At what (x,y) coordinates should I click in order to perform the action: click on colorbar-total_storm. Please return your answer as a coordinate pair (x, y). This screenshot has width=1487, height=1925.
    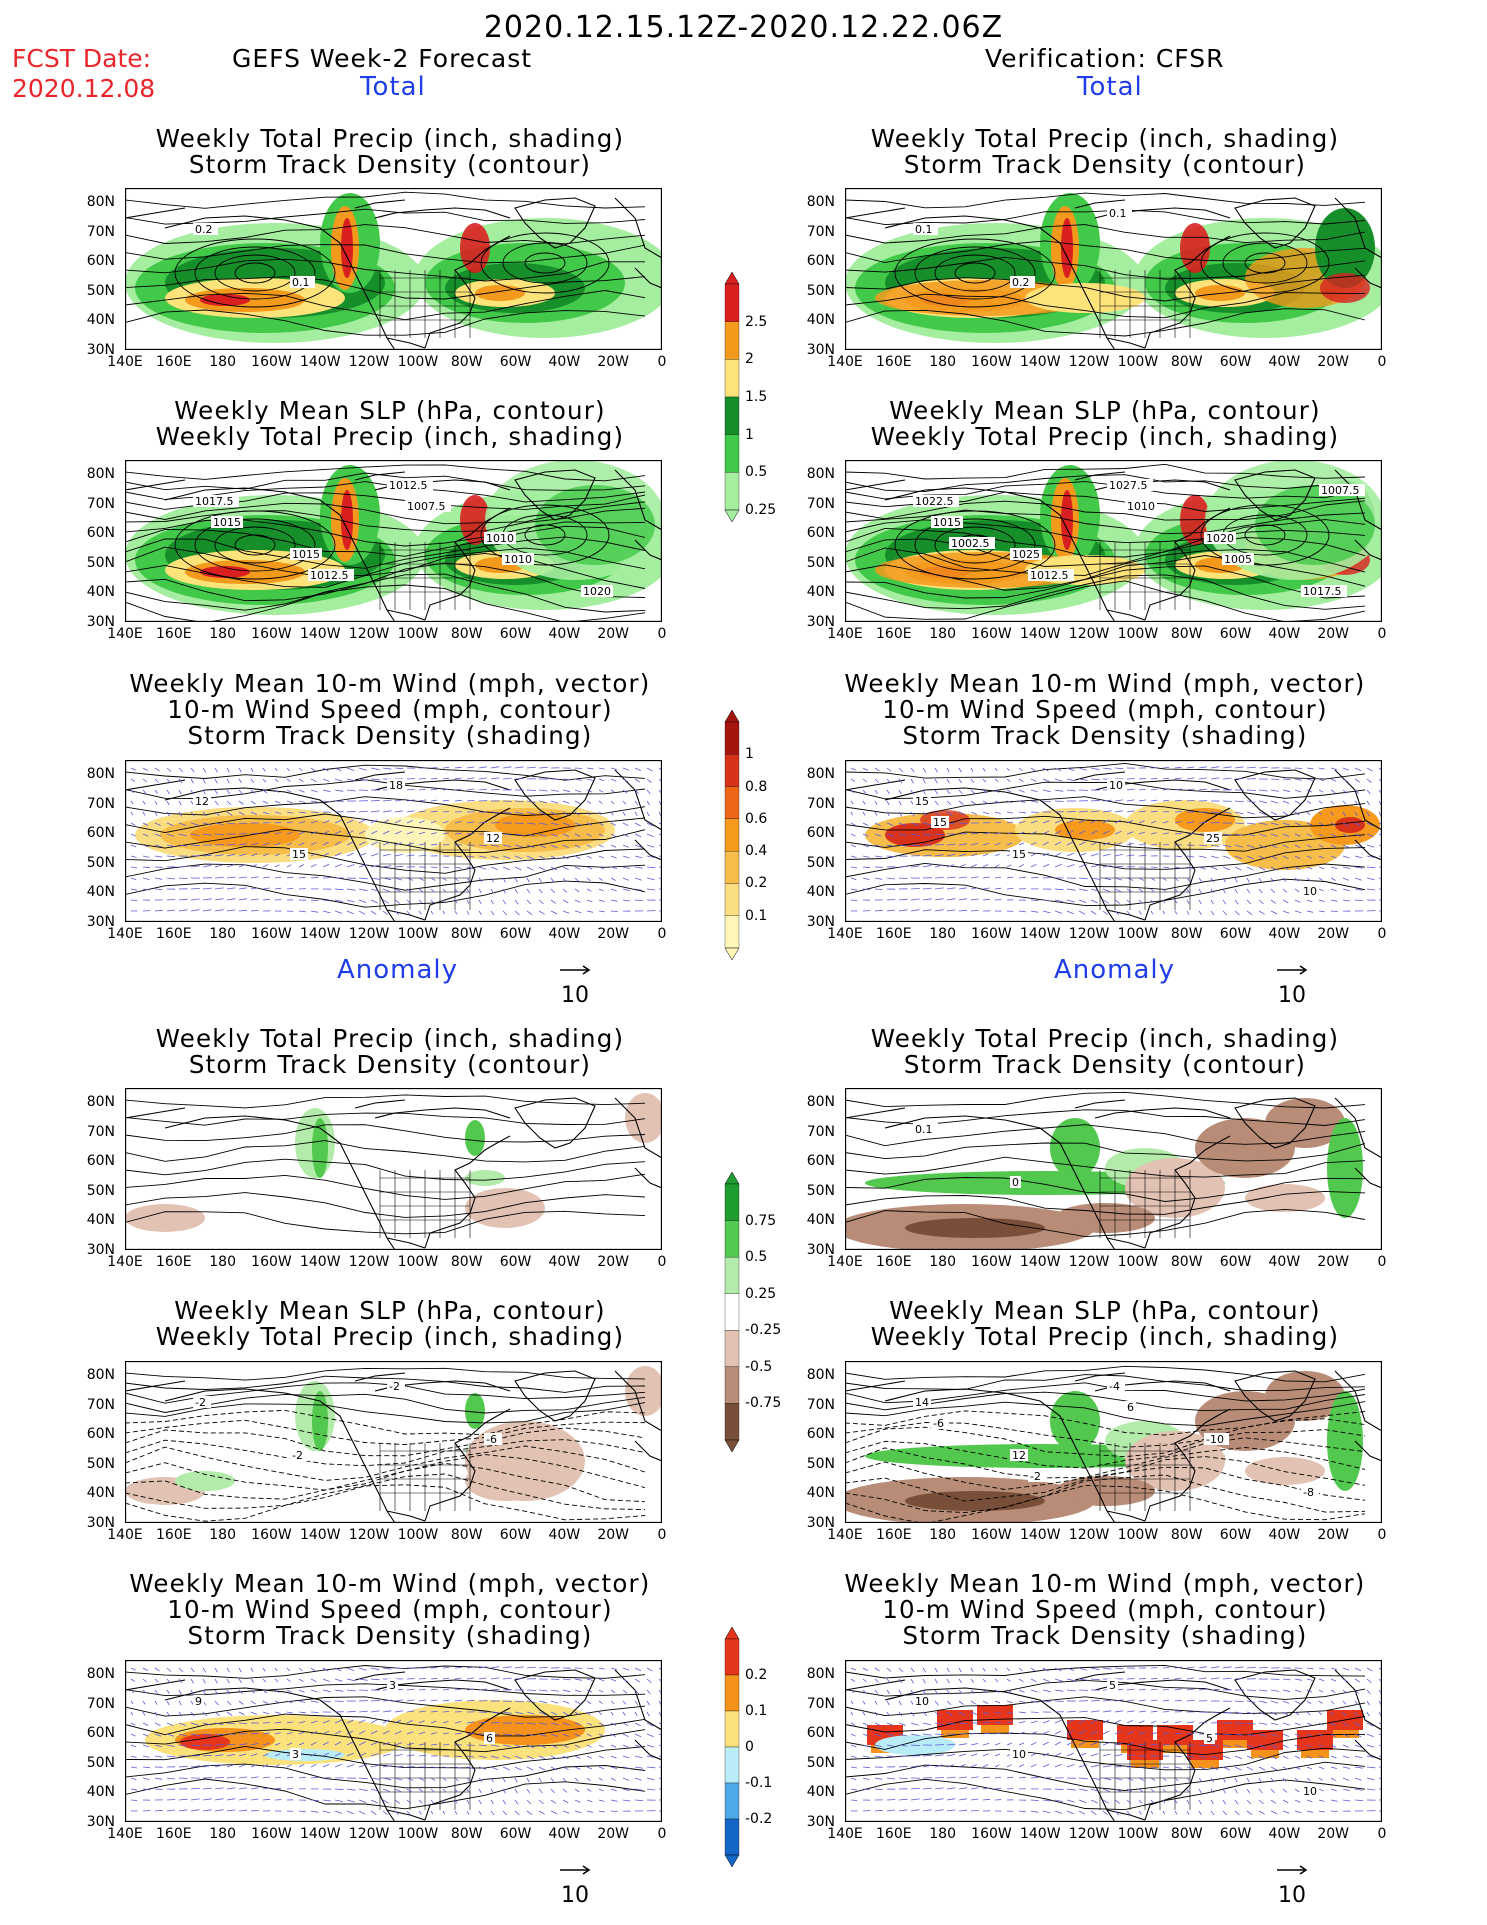
    Looking at the image, I should click on (732, 835).